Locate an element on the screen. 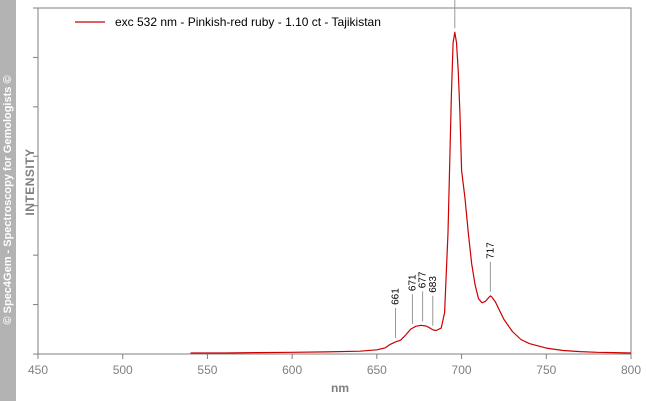 This screenshot has width=646, height=401. x-tick-label-450: 450 is located at coordinates (38, 370).